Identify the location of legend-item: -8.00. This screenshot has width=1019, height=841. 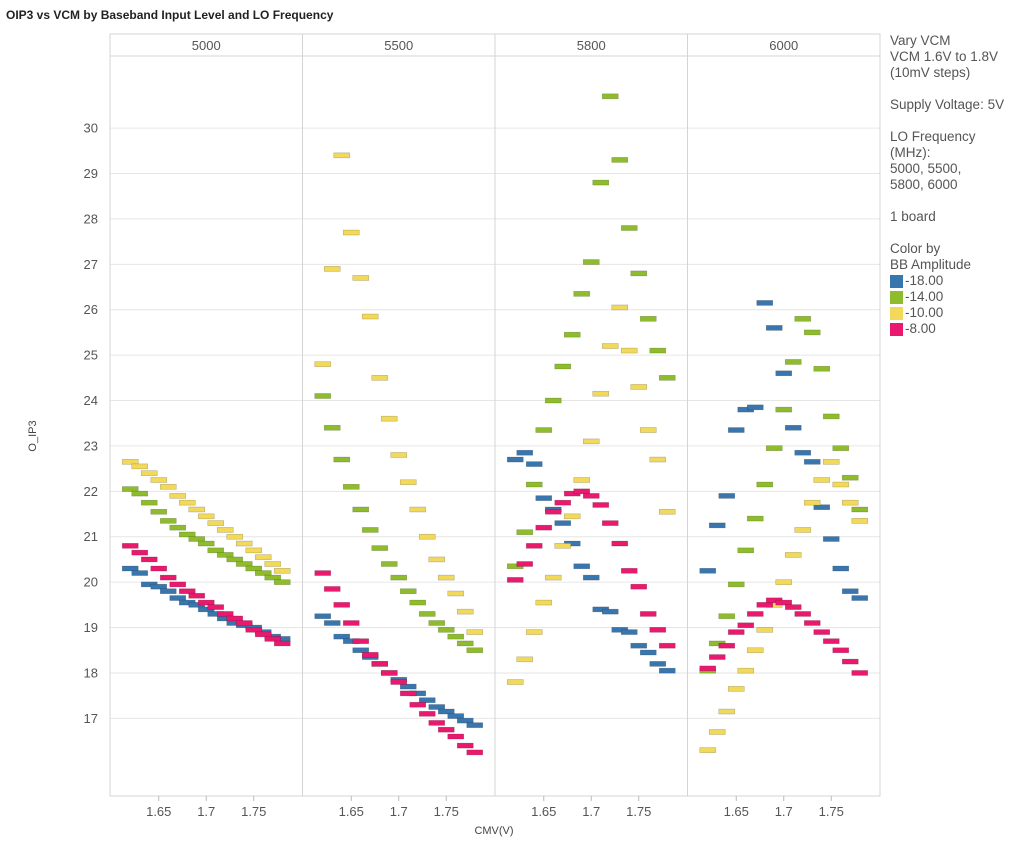
(954, 329).